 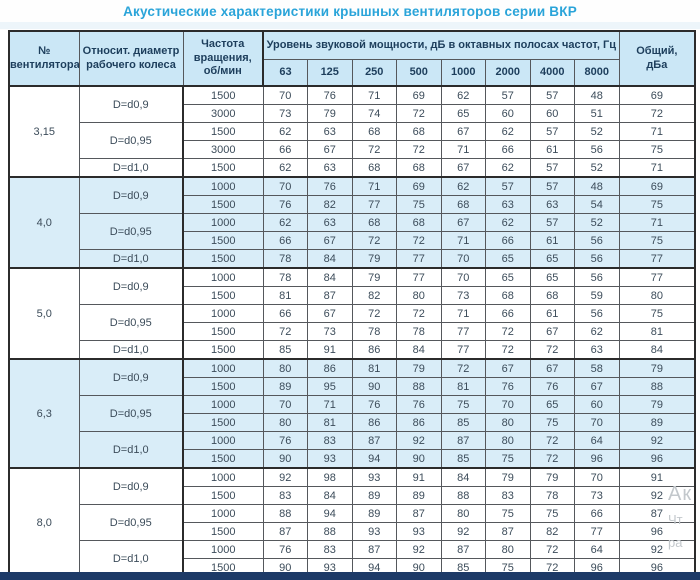 What do you see at coordinates (552, 368) in the screenshot?
I see `level-cell-4000hz: 67` at bounding box center [552, 368].